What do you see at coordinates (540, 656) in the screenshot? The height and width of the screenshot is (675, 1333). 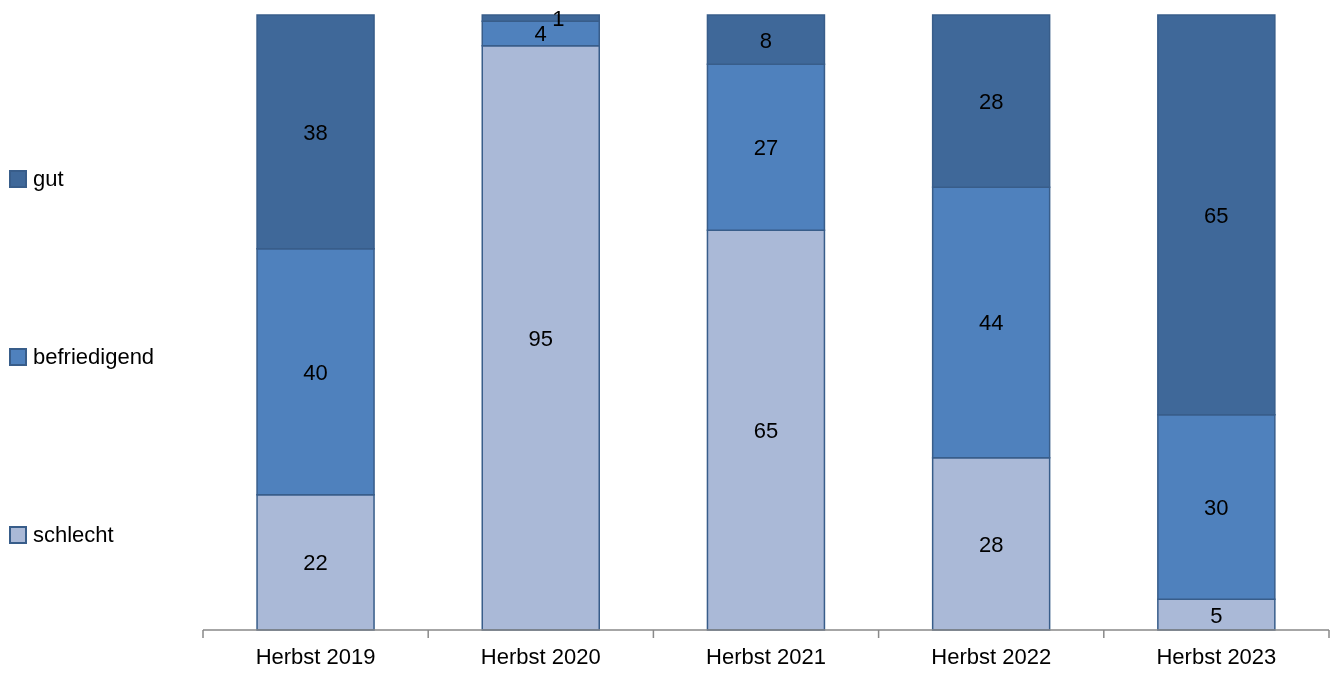 I see `x-tick-label: Herbst 2020` at bounding box center [540, 656].